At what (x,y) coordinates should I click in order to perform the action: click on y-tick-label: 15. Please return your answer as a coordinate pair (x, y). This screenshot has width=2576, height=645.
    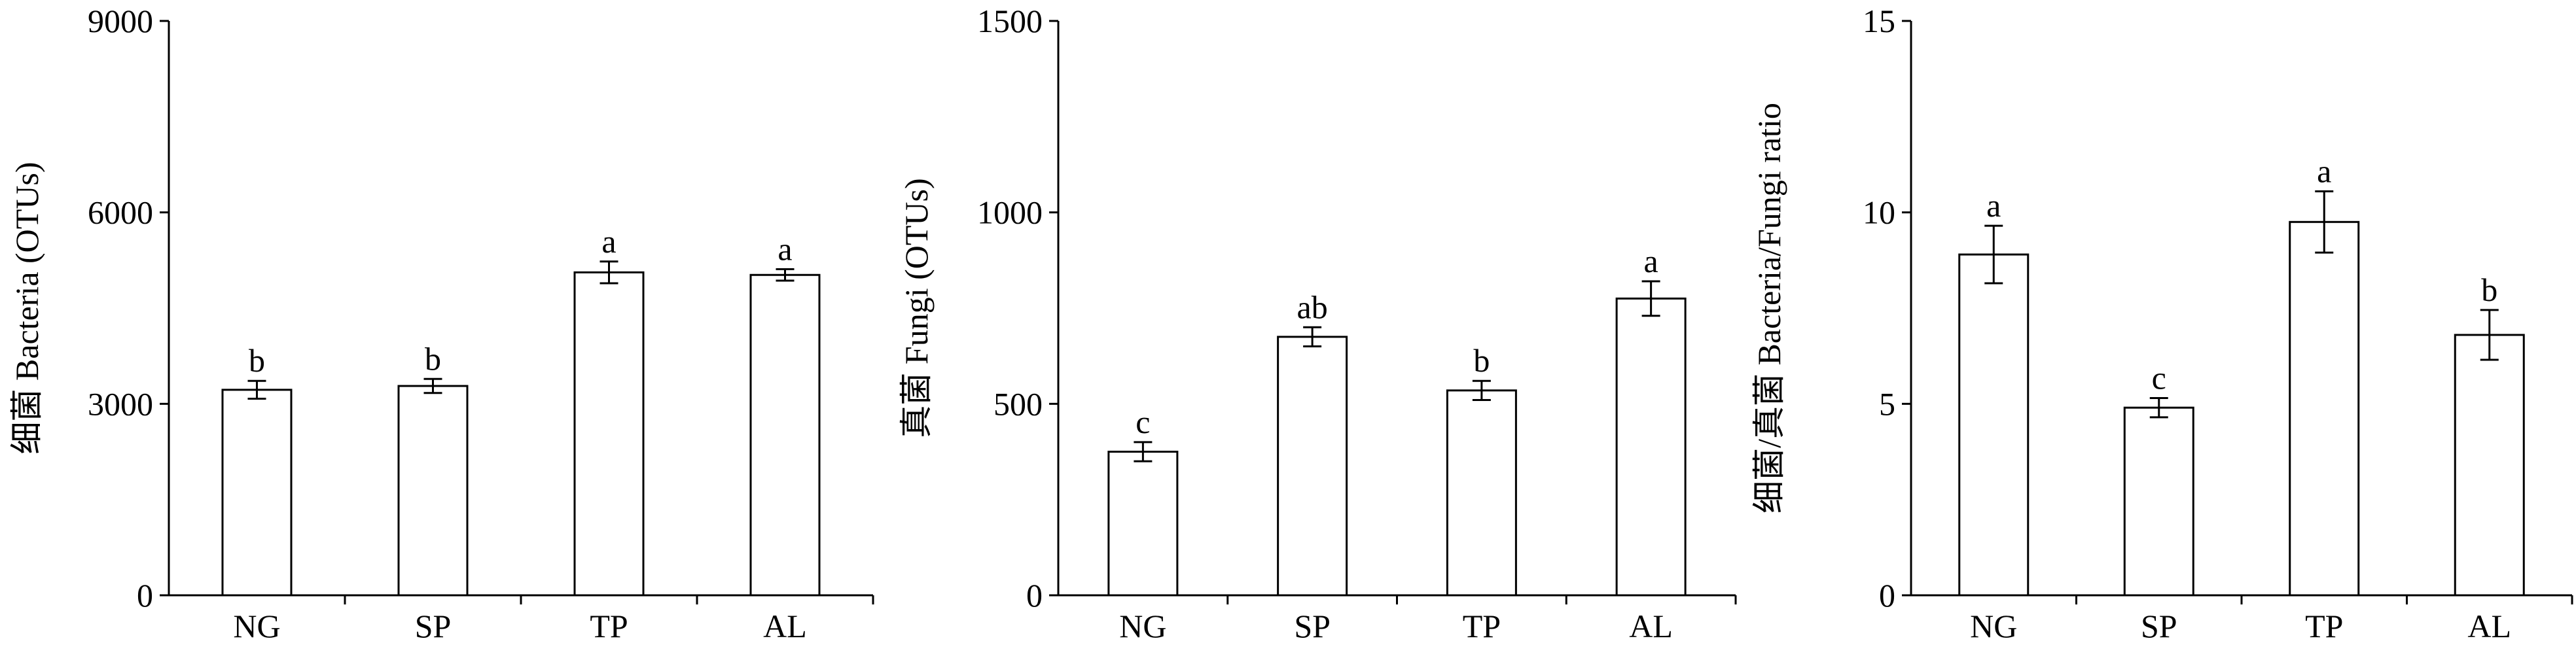
    Looking at the image, I should click on (1879, 21).